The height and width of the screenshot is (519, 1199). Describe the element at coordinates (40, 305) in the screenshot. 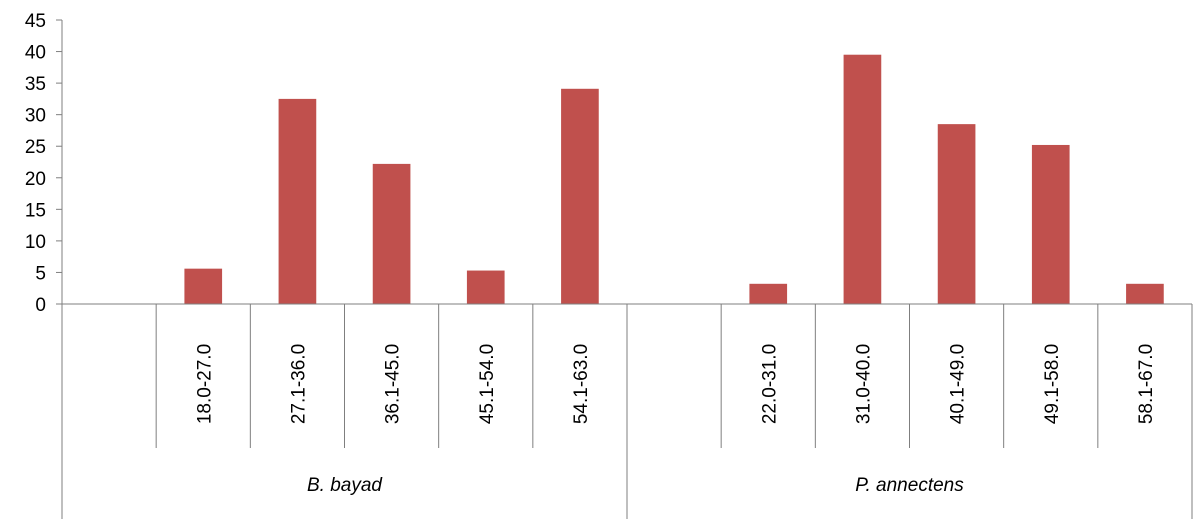

I see `y-tick-label: 0` at that location.